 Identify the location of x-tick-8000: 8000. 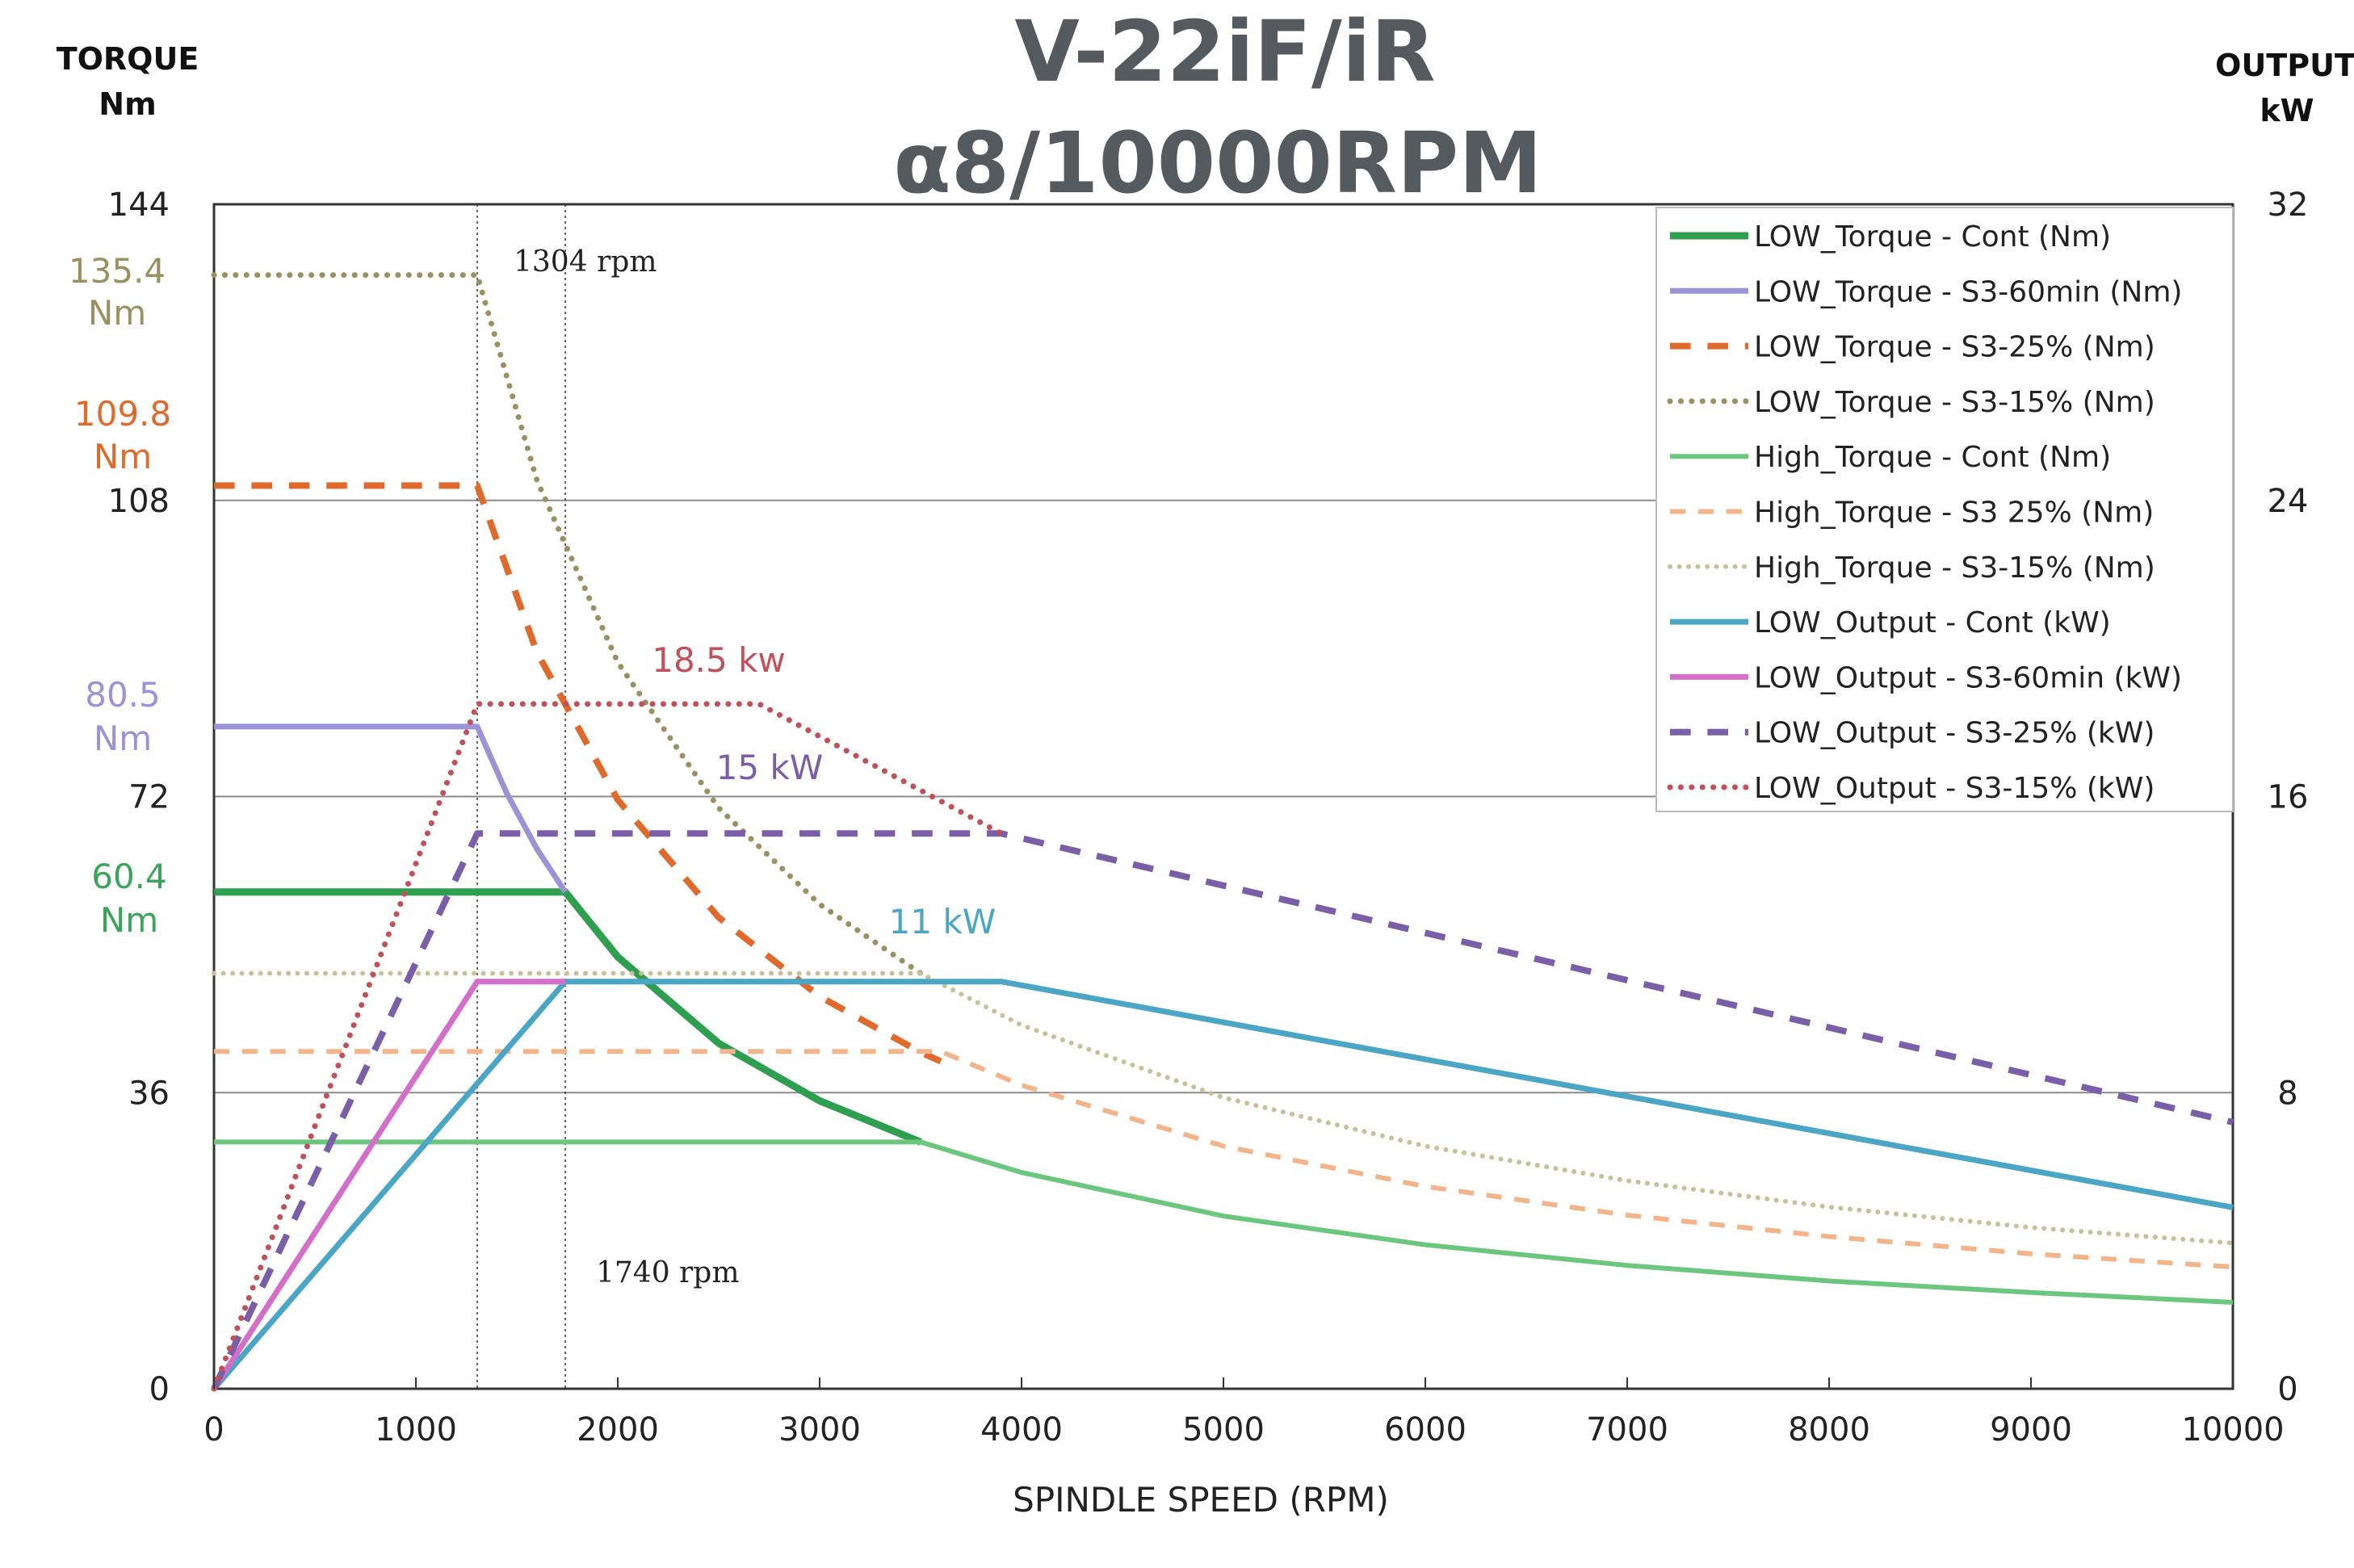
(1829, 1430).